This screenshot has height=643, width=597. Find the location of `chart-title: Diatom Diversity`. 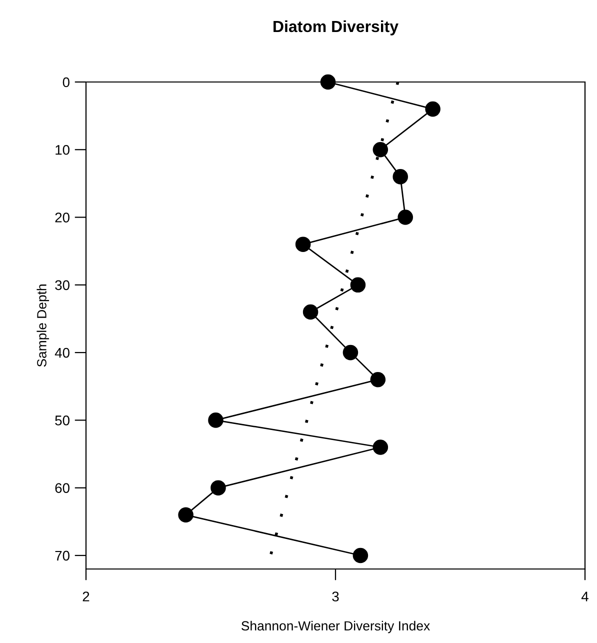

chart-title: Diatom Diversity is located at coordinates (336, 28).